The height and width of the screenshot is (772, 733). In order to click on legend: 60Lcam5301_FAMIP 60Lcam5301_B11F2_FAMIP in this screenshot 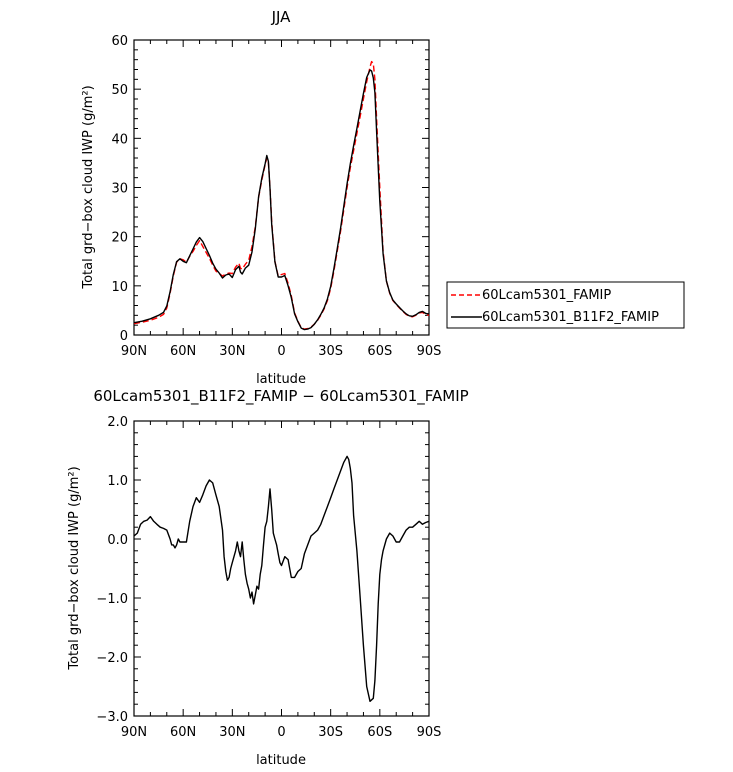, I will do `click(565, 305)`.